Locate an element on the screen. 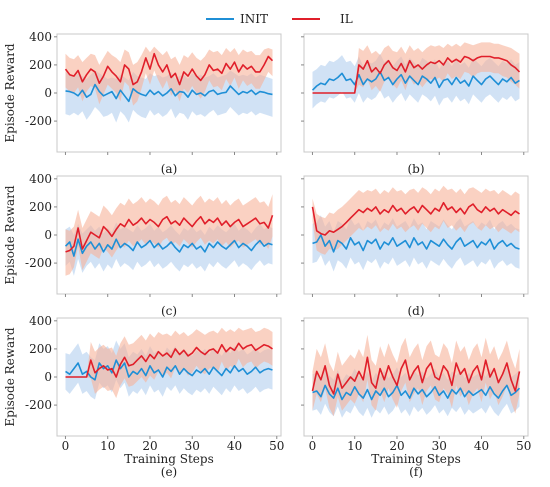 This screenshot has width=550, height=487. panel-caption: (f) is located at coordinates (416, 472).